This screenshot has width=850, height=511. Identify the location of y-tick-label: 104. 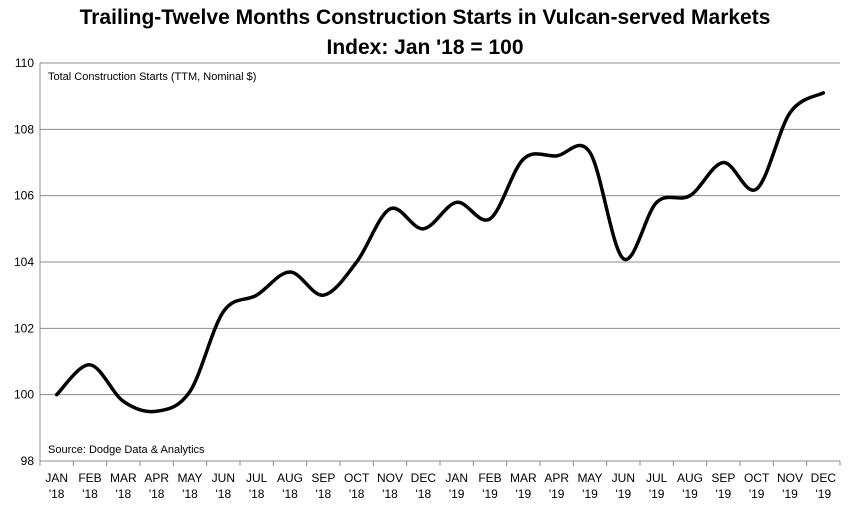
(24, 262).